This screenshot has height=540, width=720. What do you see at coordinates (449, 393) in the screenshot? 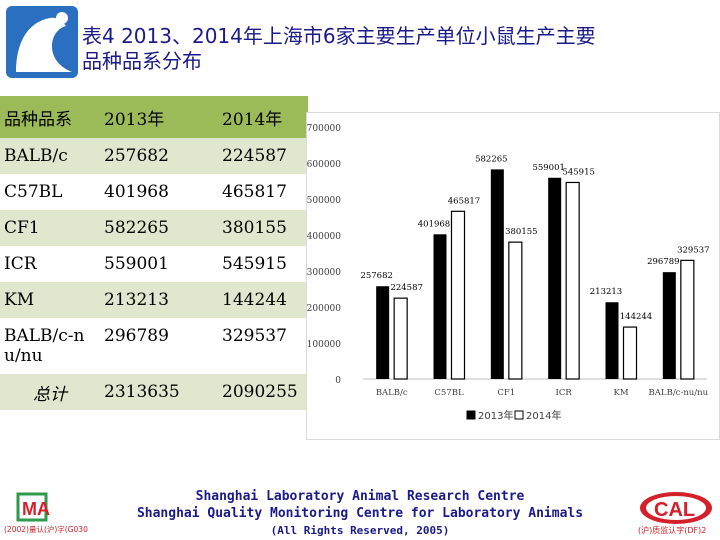
I see `x-tick-label: C57BL` at bounding box center [449, 393].